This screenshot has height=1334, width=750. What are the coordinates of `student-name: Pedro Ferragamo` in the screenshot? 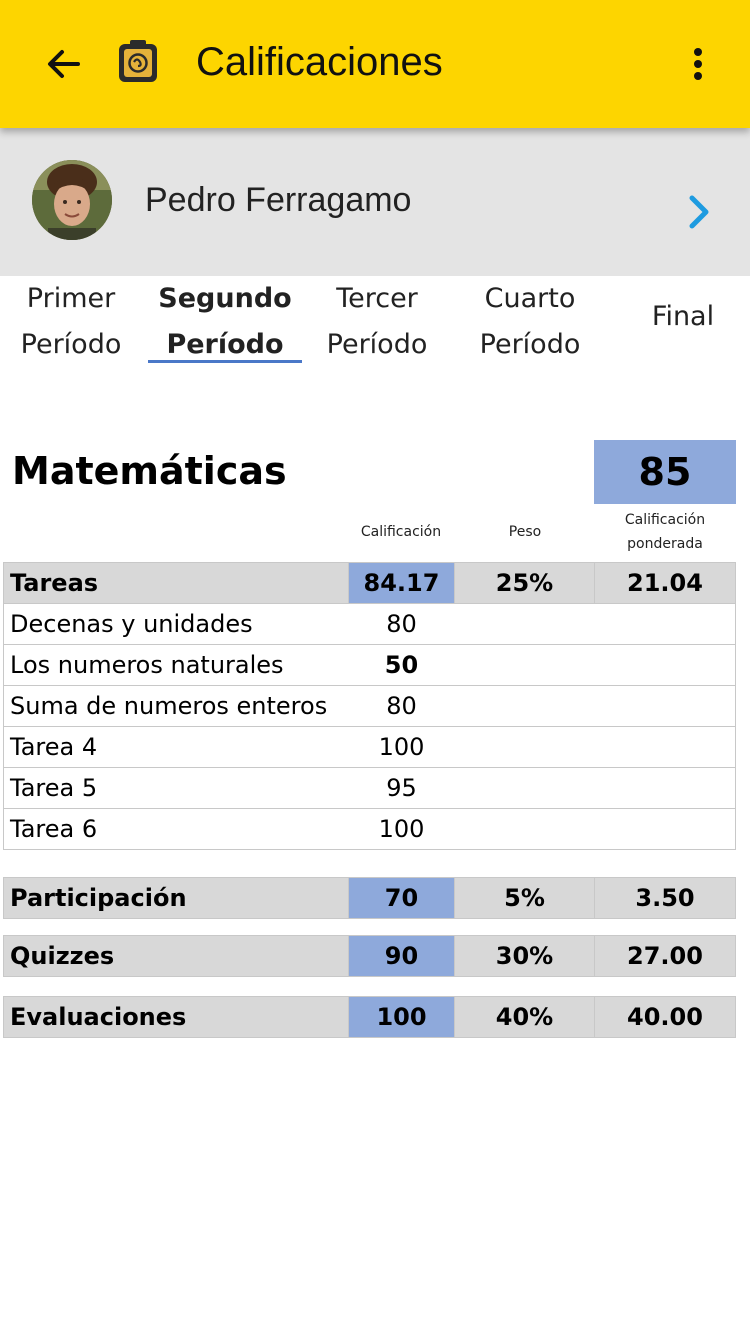 It's located at (278, 200).